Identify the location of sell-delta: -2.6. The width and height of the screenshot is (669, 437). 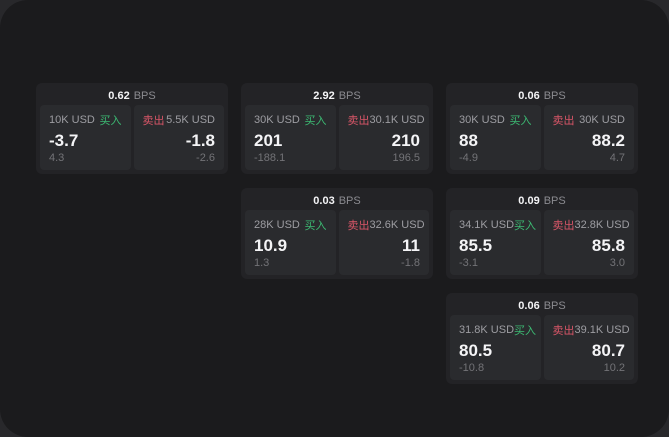
(205, 158).